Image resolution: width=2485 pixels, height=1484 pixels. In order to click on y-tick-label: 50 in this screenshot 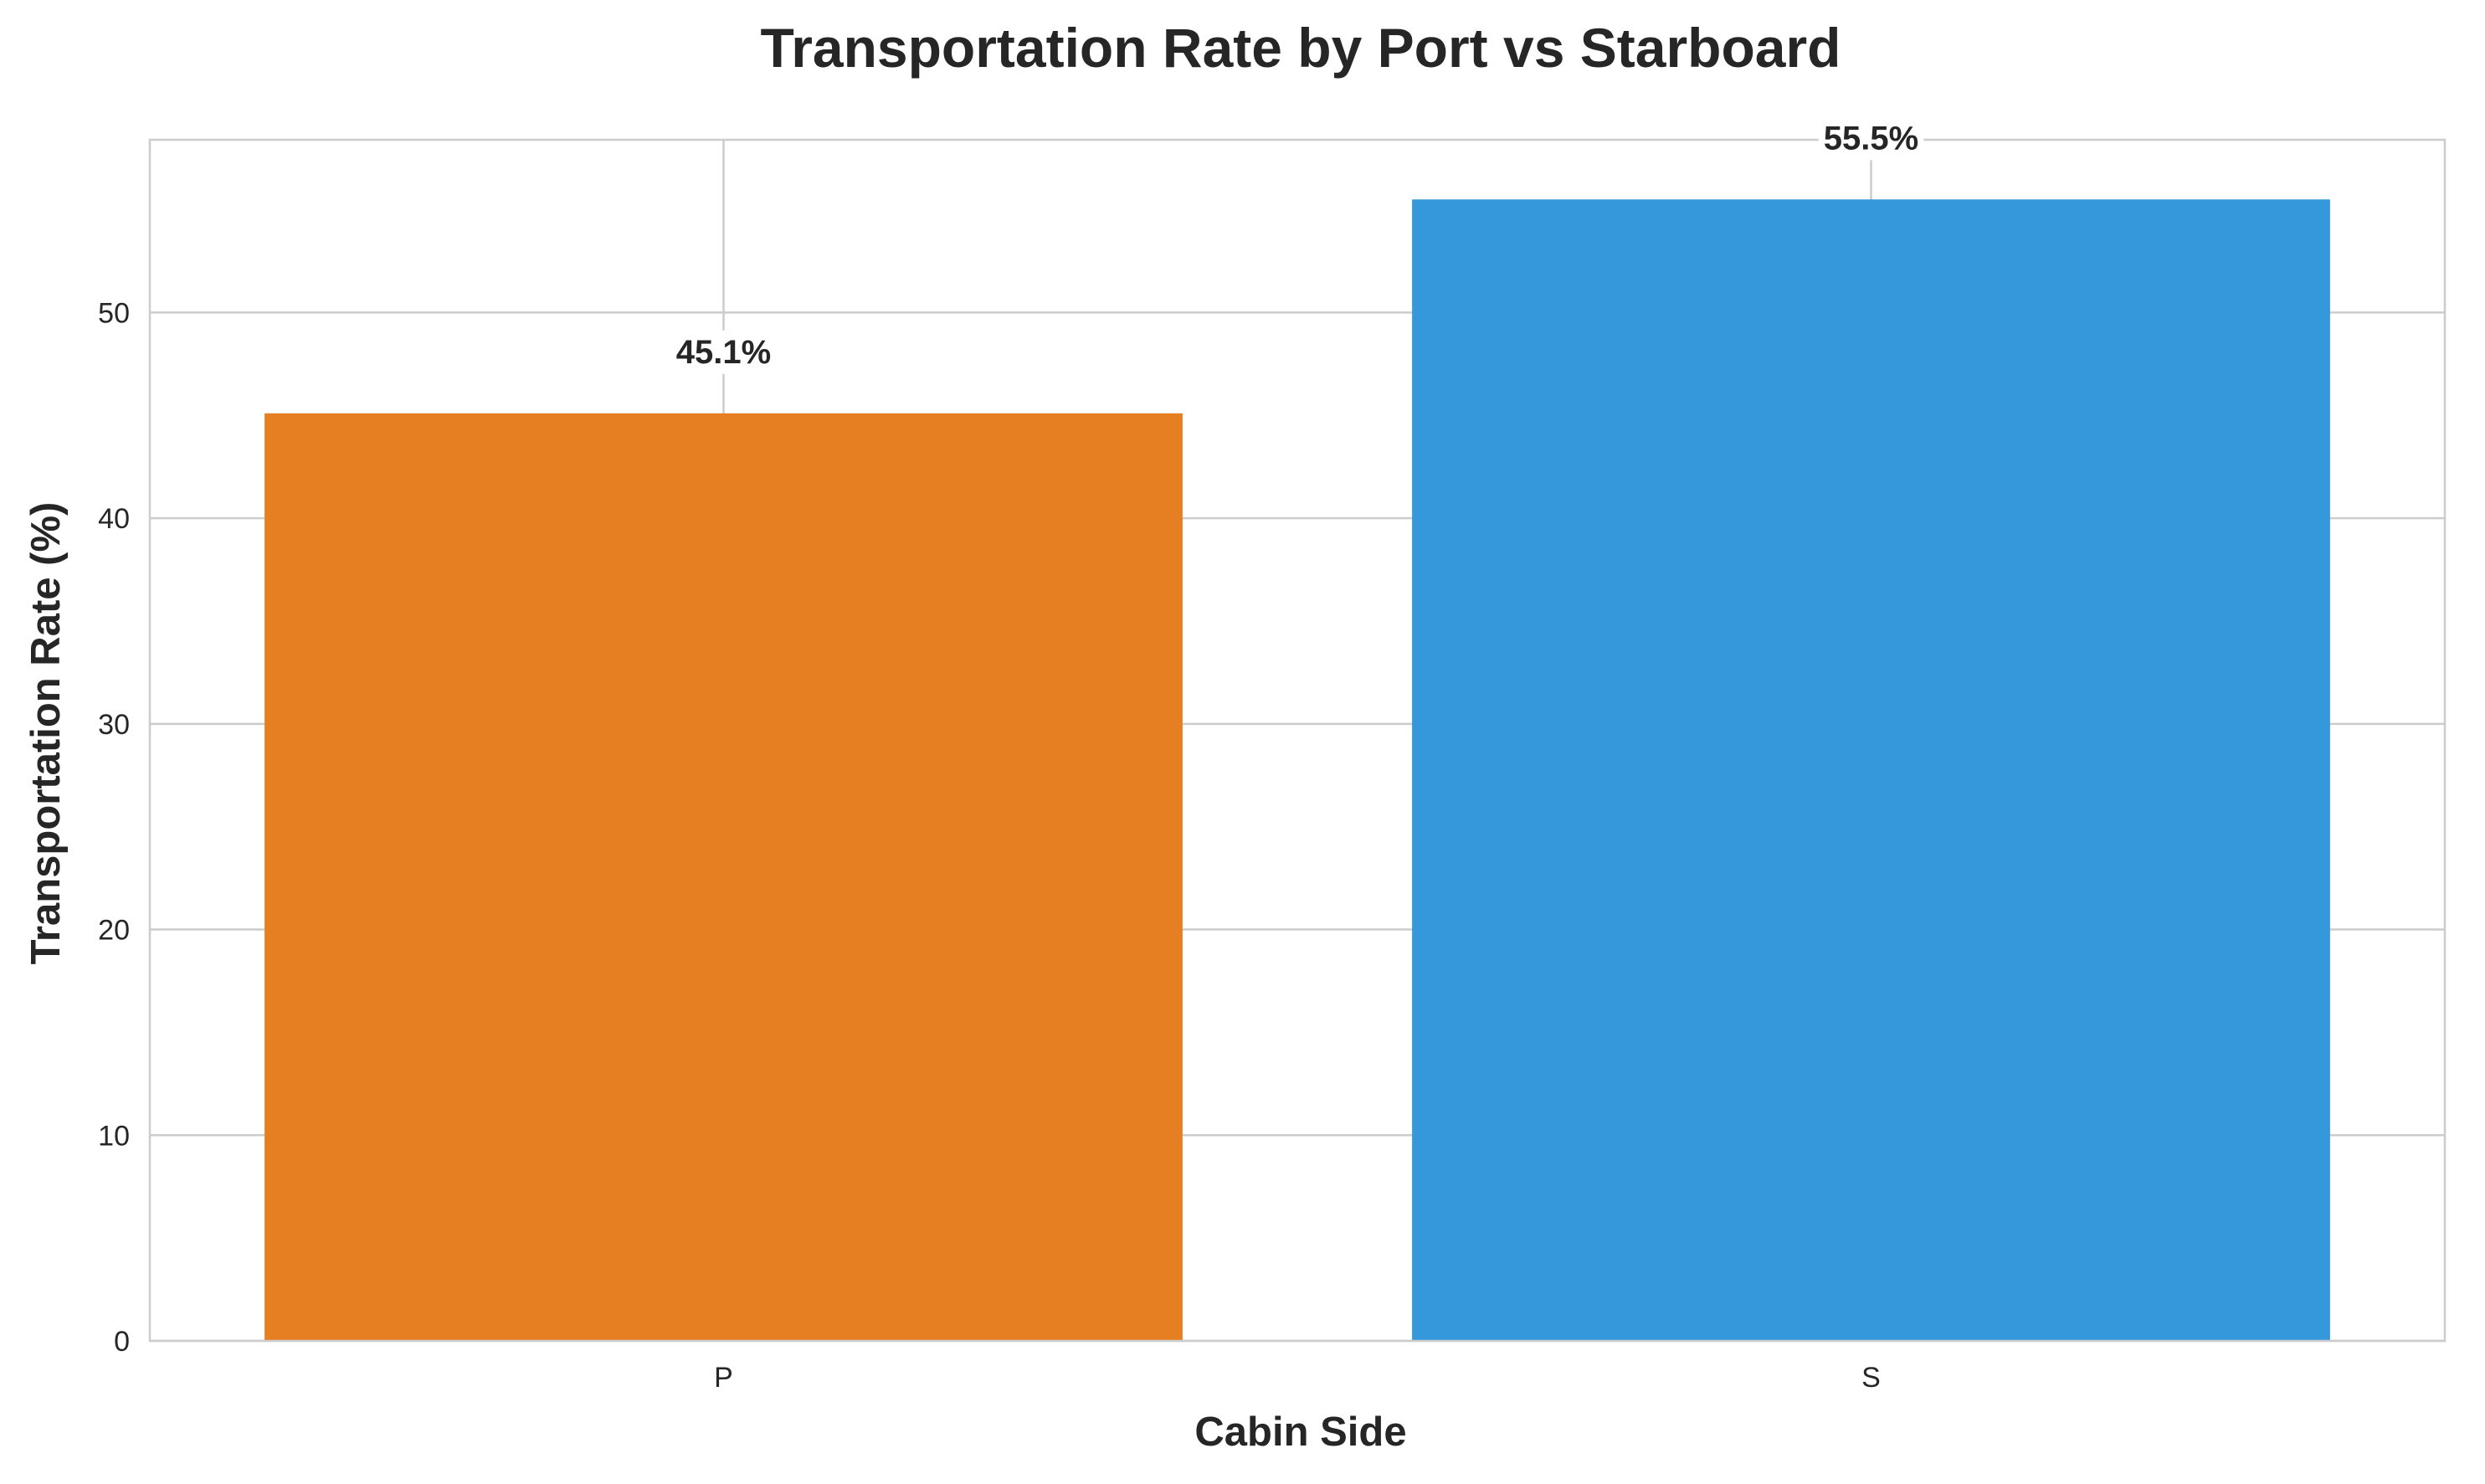, I will do `click(114, 313)`.